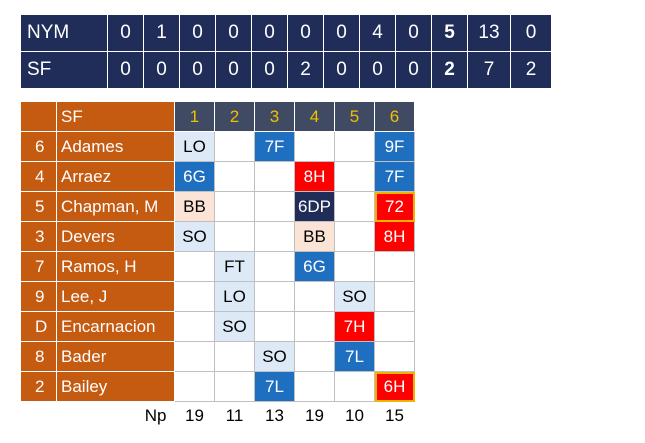  What do you see at coordinates (234, 415) in the screenshot?
I see `pitch-count: 11` at bounding box center [234, 415].